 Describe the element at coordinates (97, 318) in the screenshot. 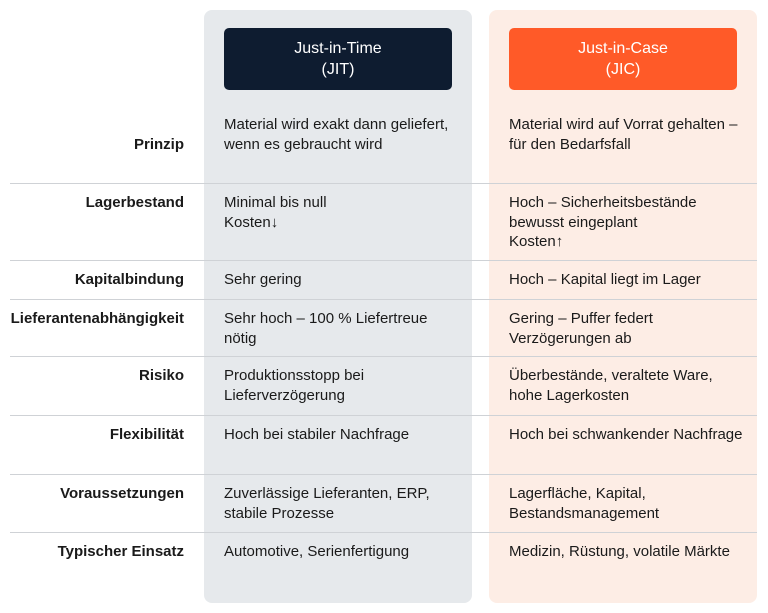

I see `row-label: Lieferantenabhängigkeit` at that location.